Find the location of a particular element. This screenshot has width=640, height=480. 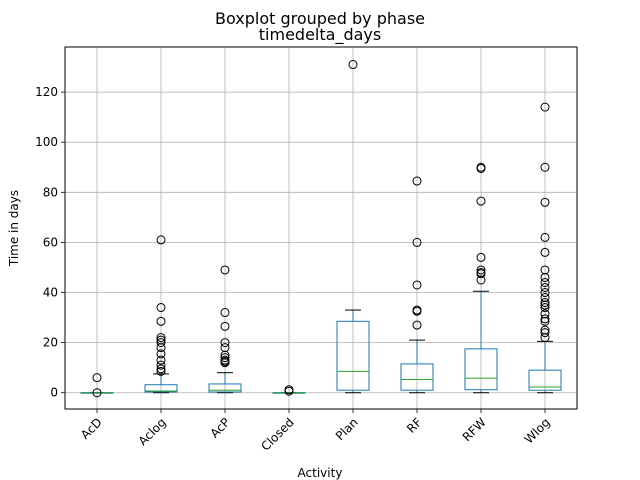

box-acd is located at coordinates (97, 385).